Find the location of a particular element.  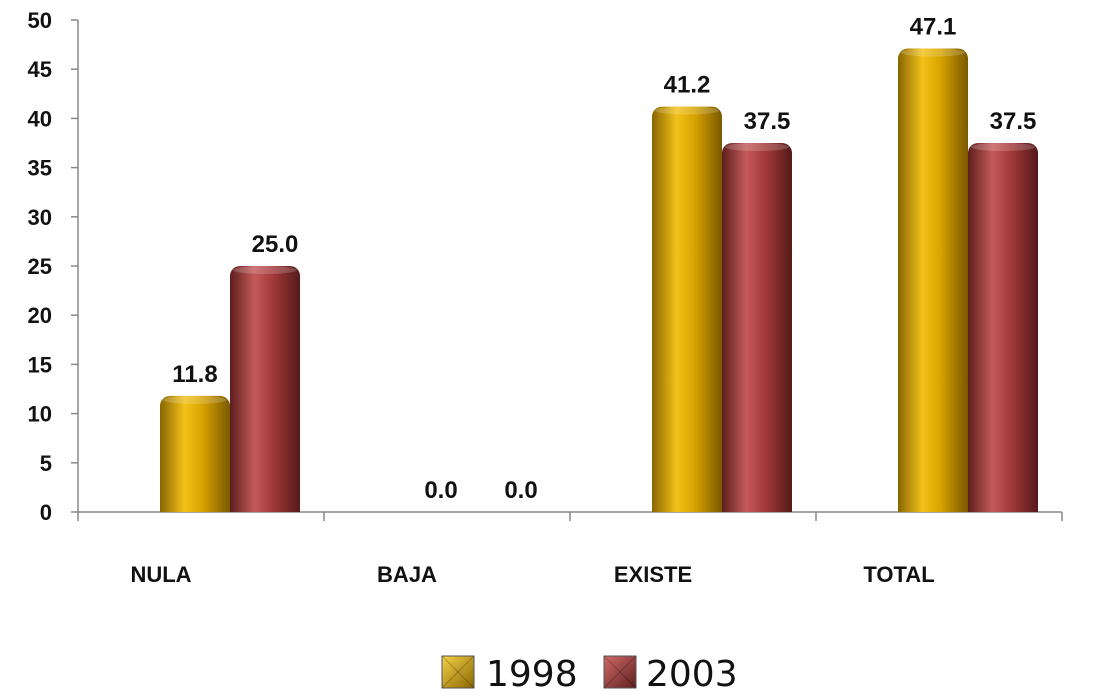

legend: 1998 2003 is located at coordinates (589, 674).